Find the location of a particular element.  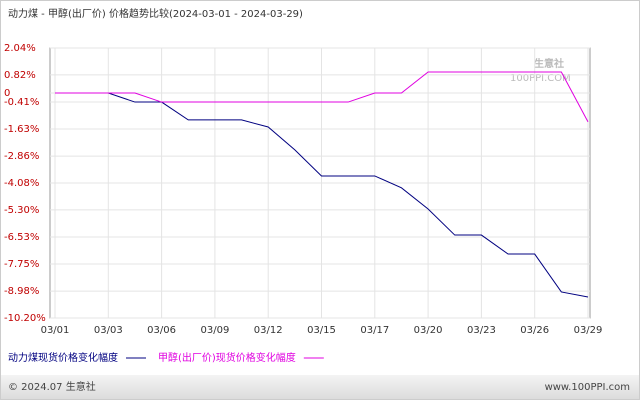

y-tick-label: -7.75% is located at coordinates (21, 264).